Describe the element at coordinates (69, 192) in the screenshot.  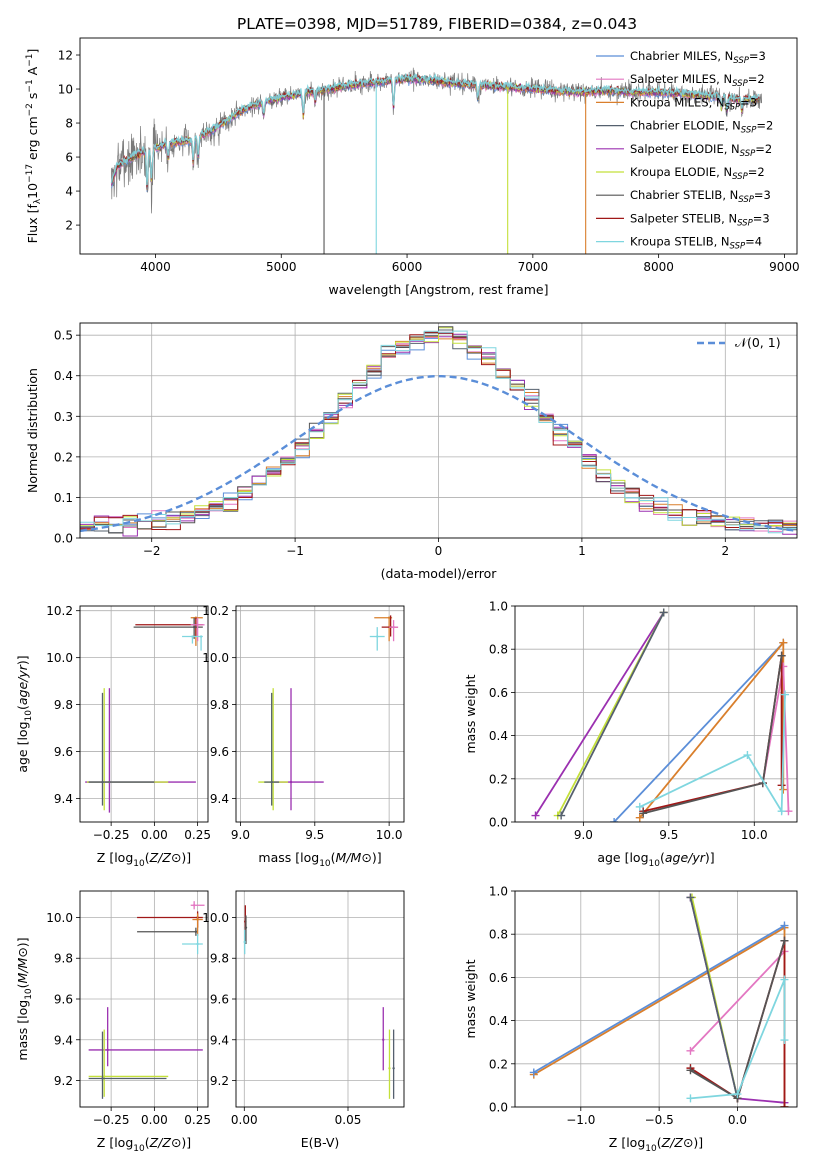
I see `y-tick-label: 4` at that location.